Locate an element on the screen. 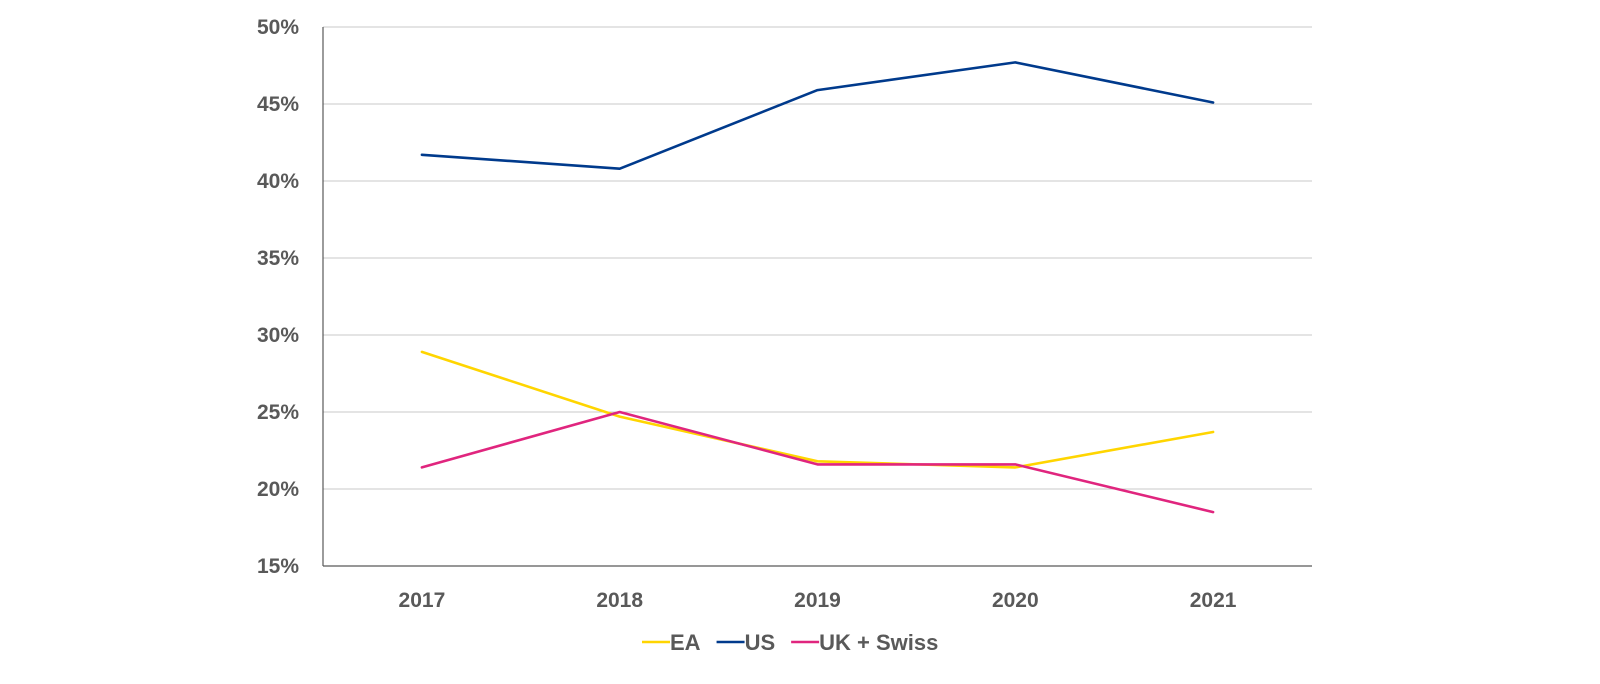 The height and width of the screenshot is (684, 1600). x-tick-label: 2019 is located at coordinates (817, 600).